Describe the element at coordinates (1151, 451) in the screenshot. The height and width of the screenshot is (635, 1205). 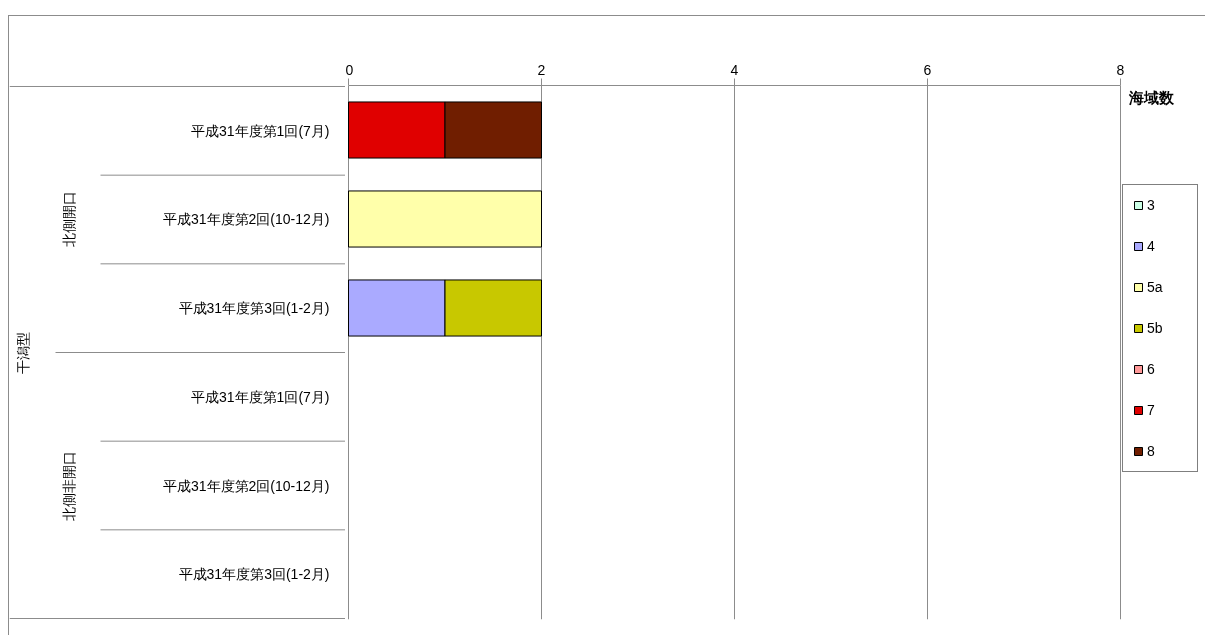
I see `legend-label: 8` at that location.